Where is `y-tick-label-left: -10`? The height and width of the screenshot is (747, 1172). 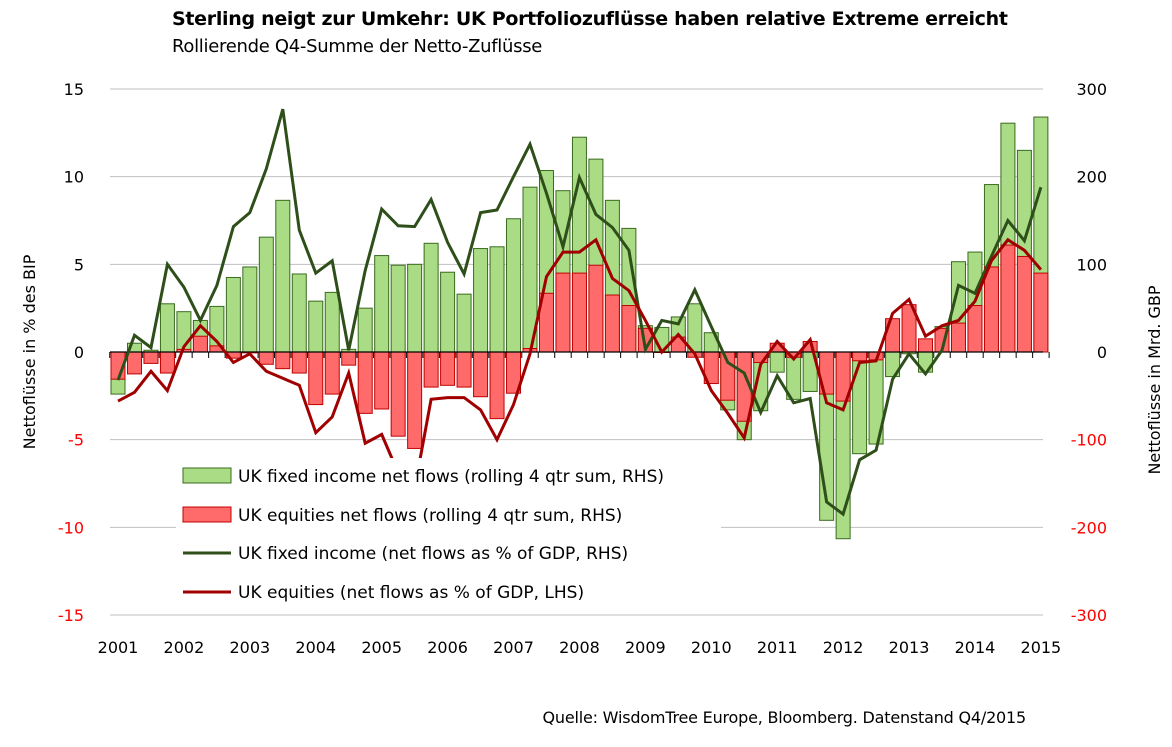 y-tick-label-left: -10 is located at coordinates (71, 527).